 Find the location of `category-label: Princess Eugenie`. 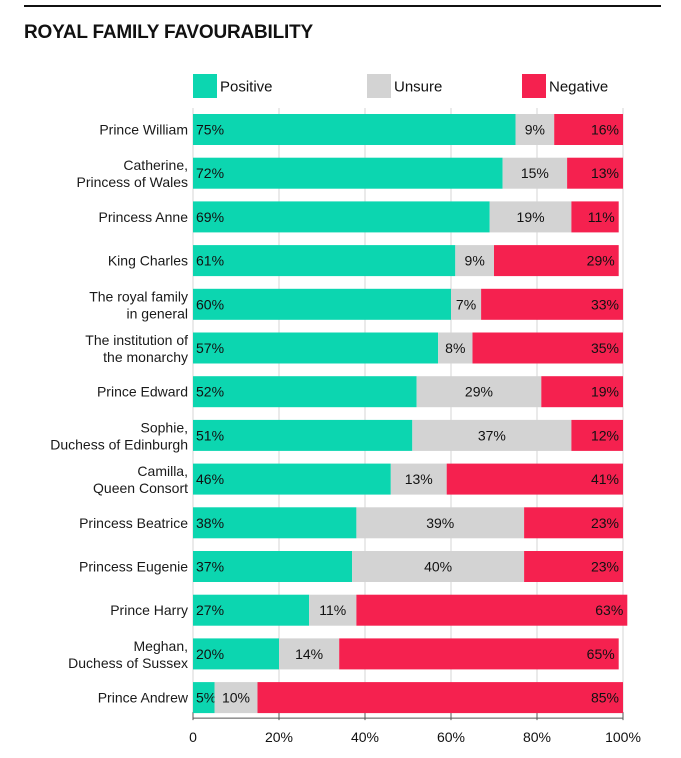

category-label: Princess Eugenie is located at coordinates (133, 567).